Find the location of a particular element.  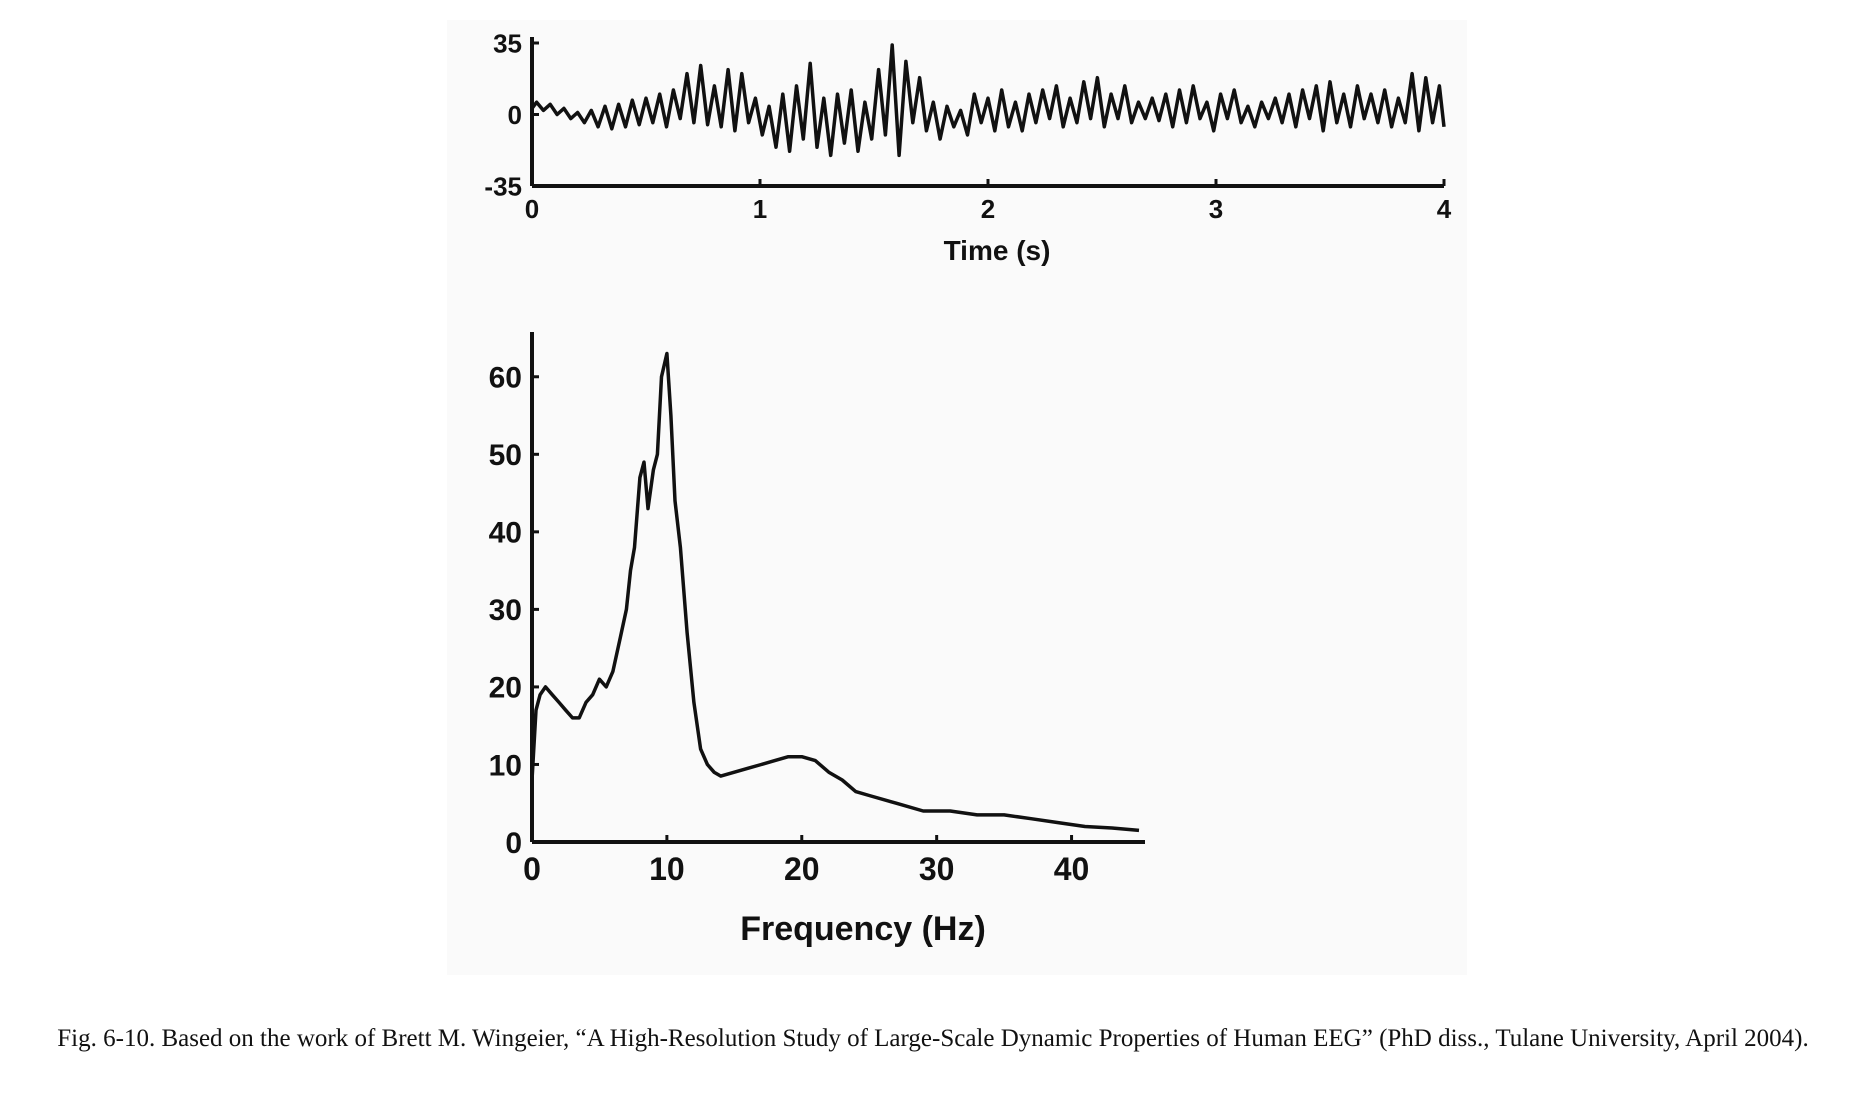

x-tick-label: 3 is located at coordinates (1216, 209).